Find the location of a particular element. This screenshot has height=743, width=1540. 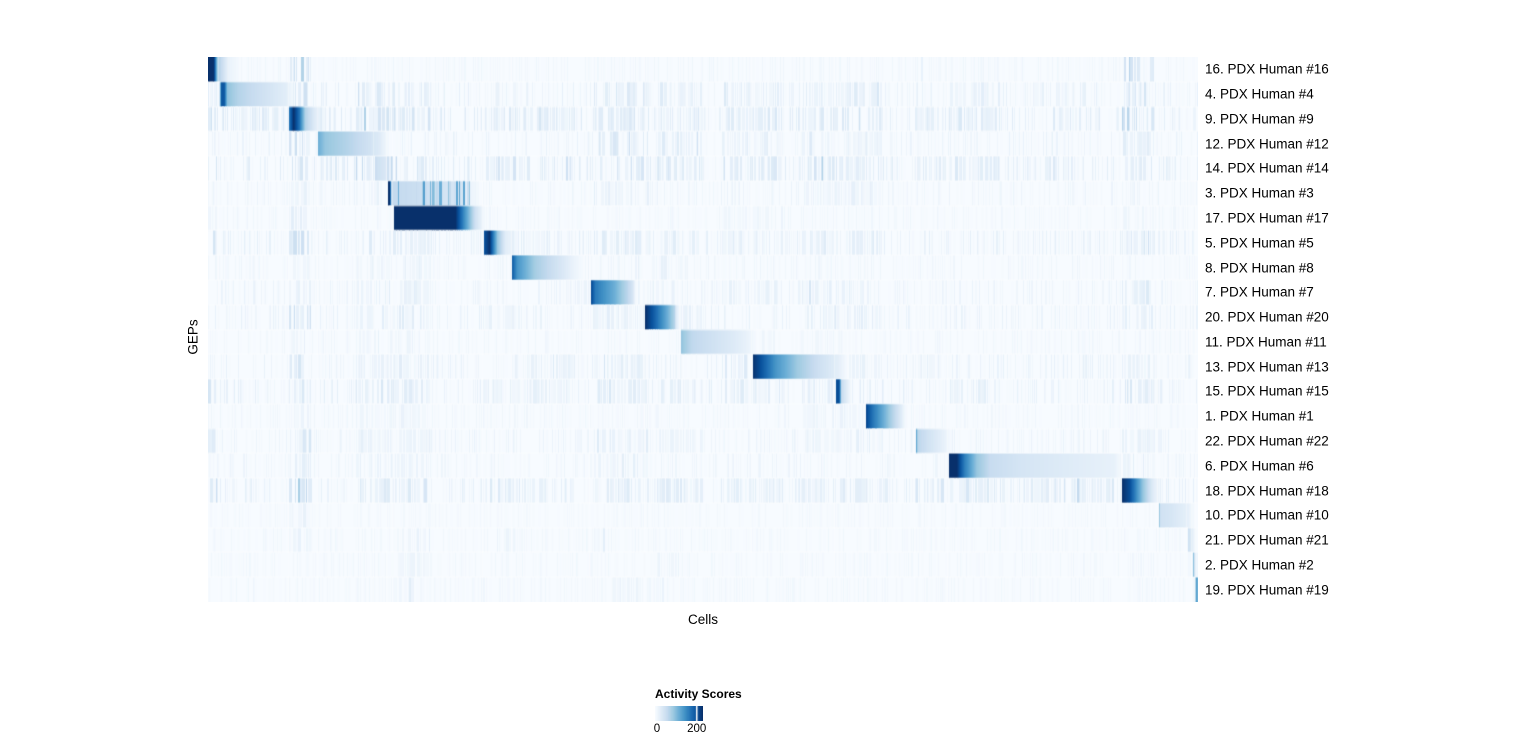

row-label: 13. PDX Human #13 is located at coordinates (1267, 367).